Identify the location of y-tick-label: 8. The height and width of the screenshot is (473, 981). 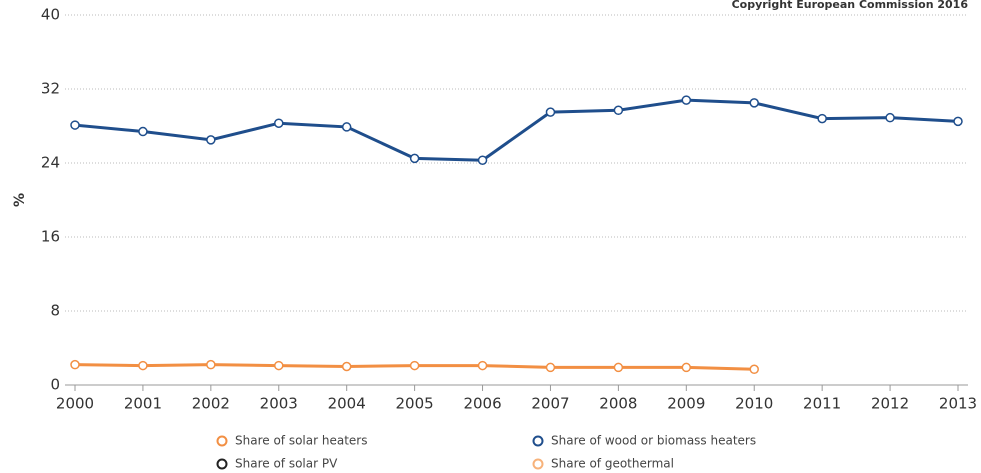
(55, 311).